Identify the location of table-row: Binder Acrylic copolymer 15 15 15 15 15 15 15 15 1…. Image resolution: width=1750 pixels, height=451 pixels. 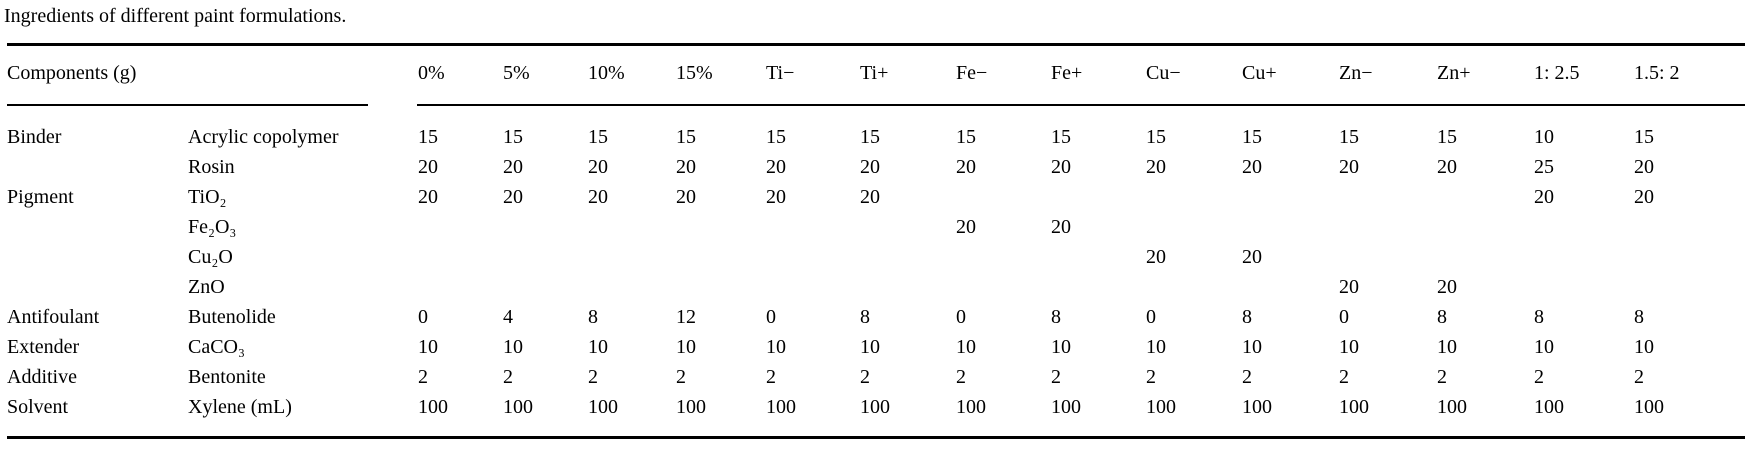
(876, 137).